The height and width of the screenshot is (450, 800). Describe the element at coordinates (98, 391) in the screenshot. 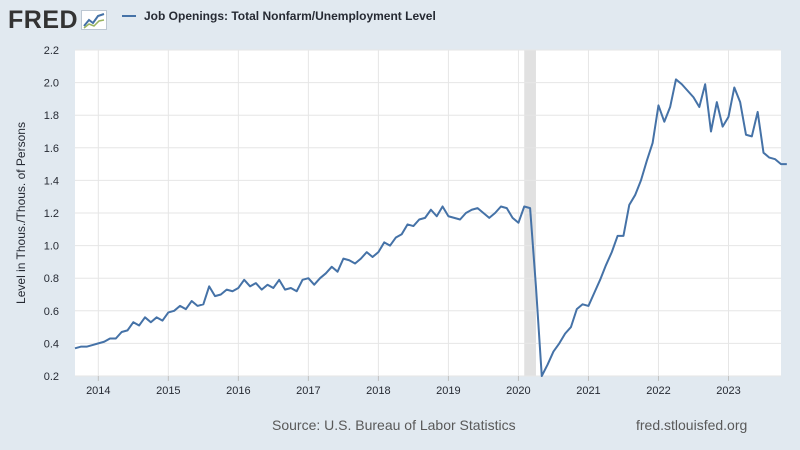

I see `x-tick-label: 2014` at that location.